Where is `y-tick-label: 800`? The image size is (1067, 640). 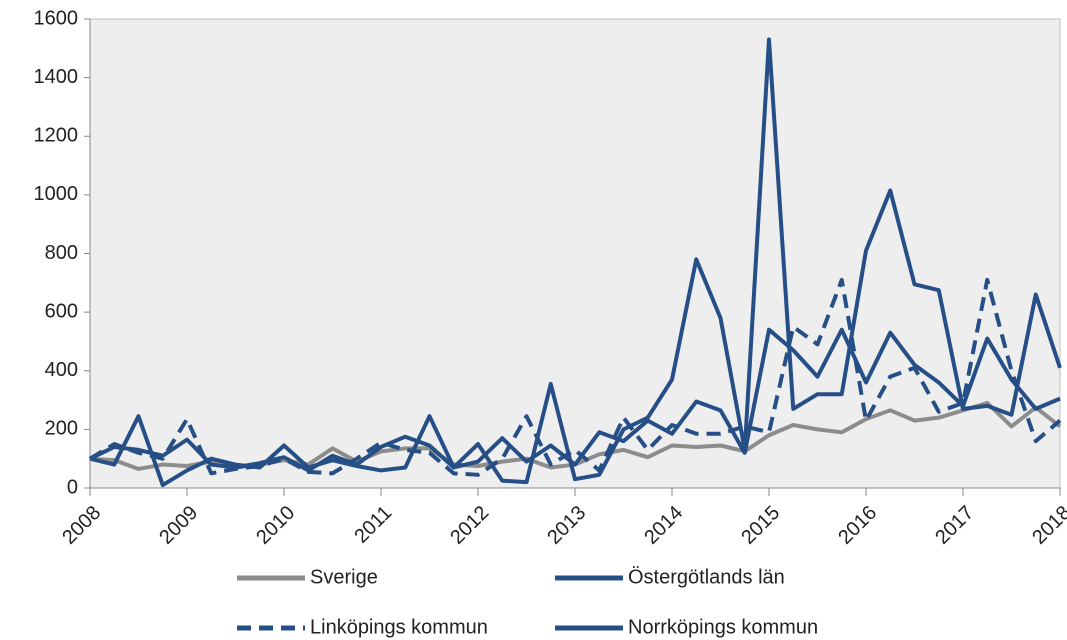 y-tick-label: 800 is located at coordinates (61, 253).